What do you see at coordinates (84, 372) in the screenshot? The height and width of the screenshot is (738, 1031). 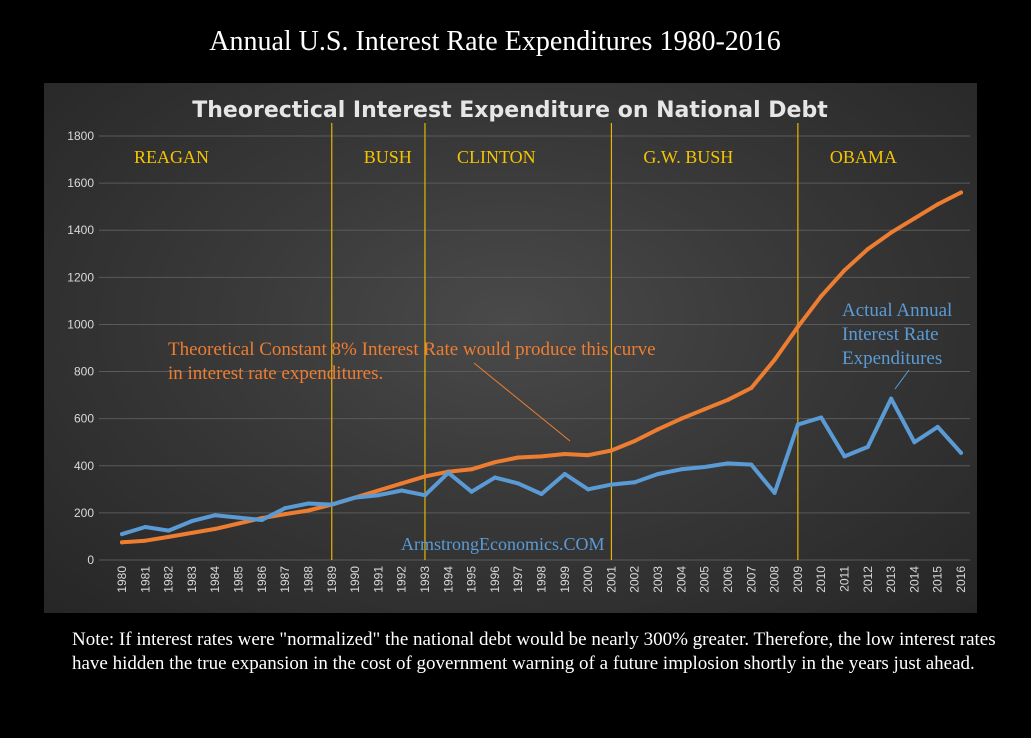 I see `y-tick-label: 800` at bounding box center [84, 372].